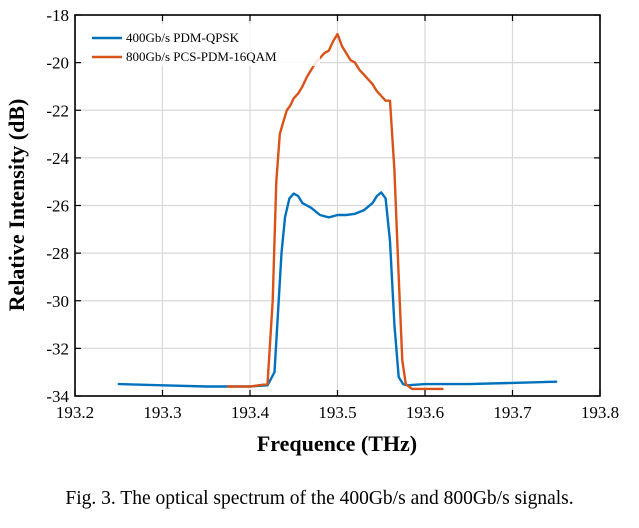 The image size is (639, 528). I want to click on y-tick-label: -34, so click(57, 396).